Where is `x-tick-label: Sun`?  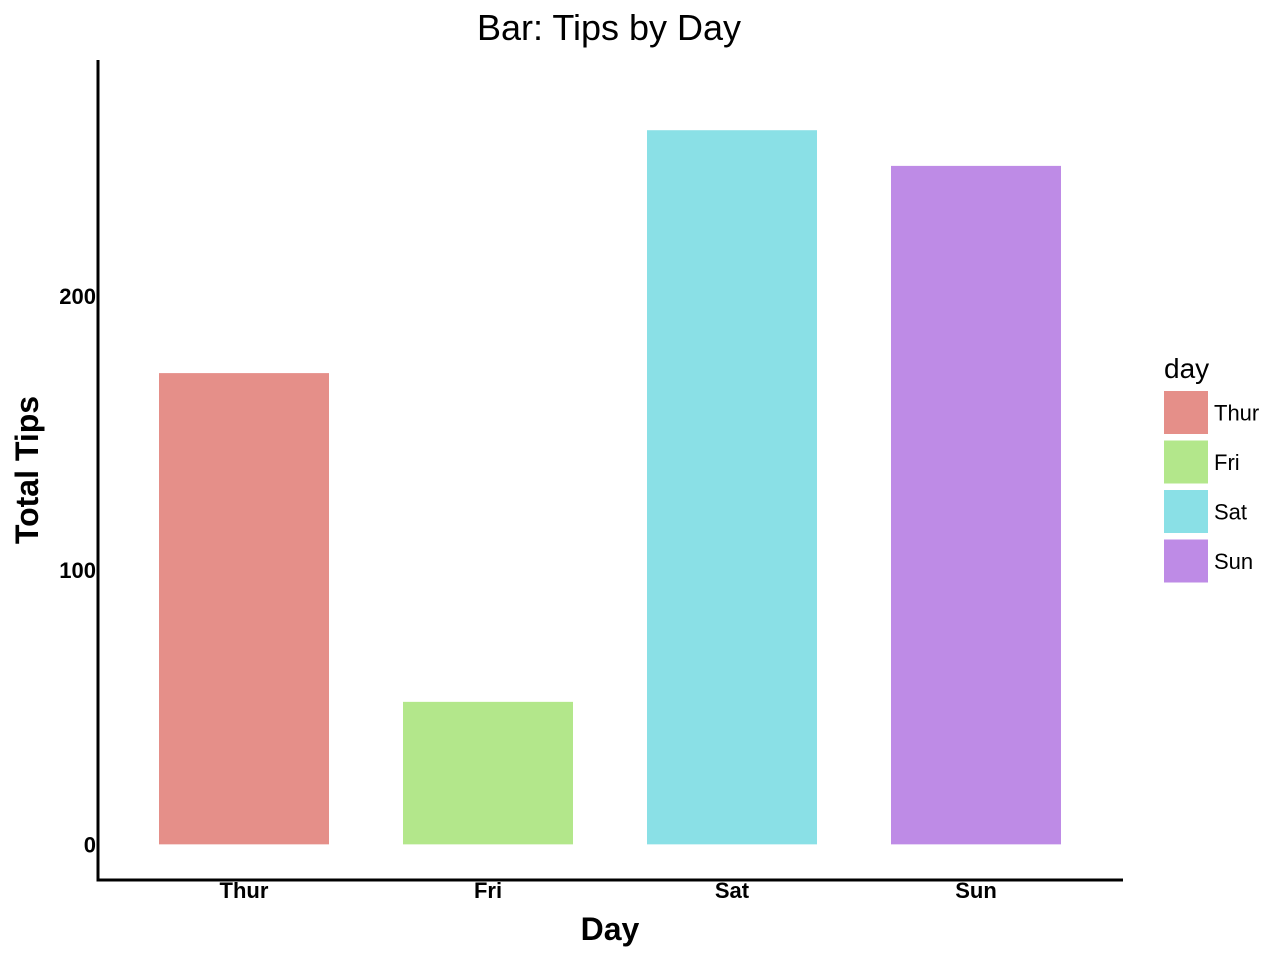 x-tick-label: Sun is located at coordinates (976, 890).